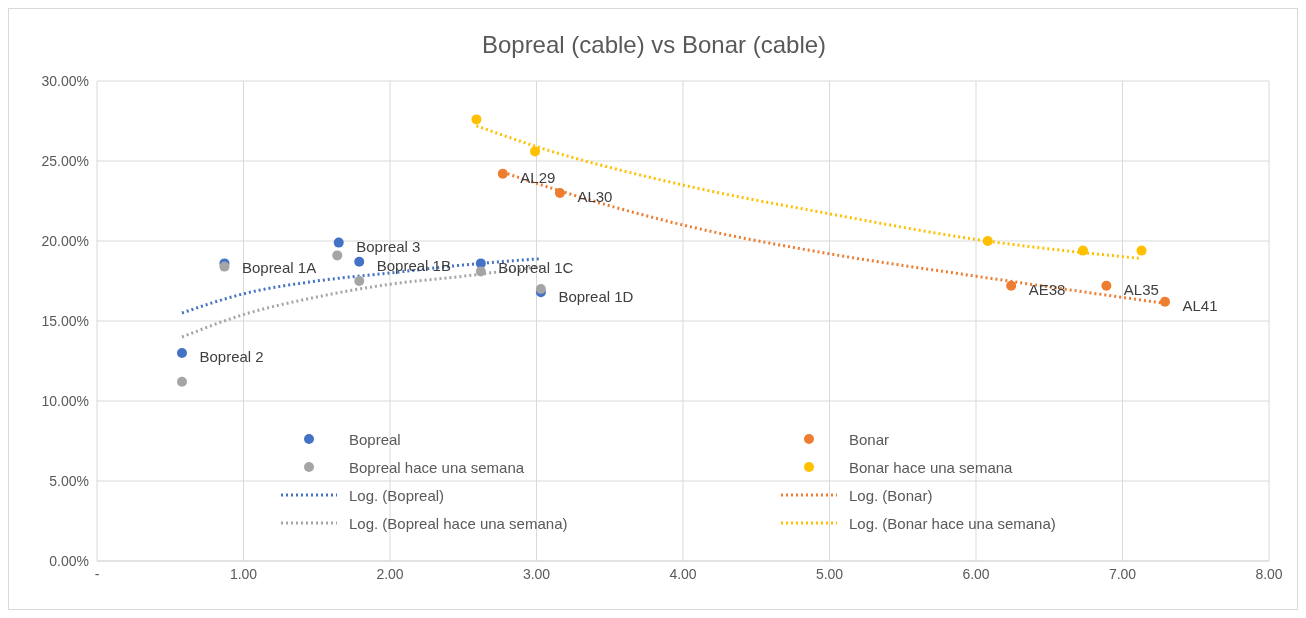  What do you see at coordinates (869, 439) in the screenshot?
I see `legend-label: Bonar` at bounding box center [869, 439].